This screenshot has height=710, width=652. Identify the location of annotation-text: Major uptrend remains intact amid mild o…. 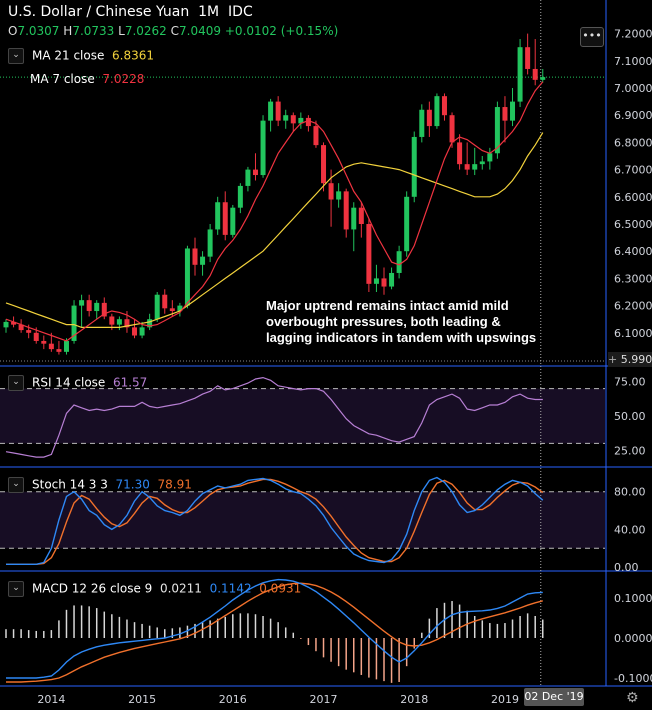
(401, 322).